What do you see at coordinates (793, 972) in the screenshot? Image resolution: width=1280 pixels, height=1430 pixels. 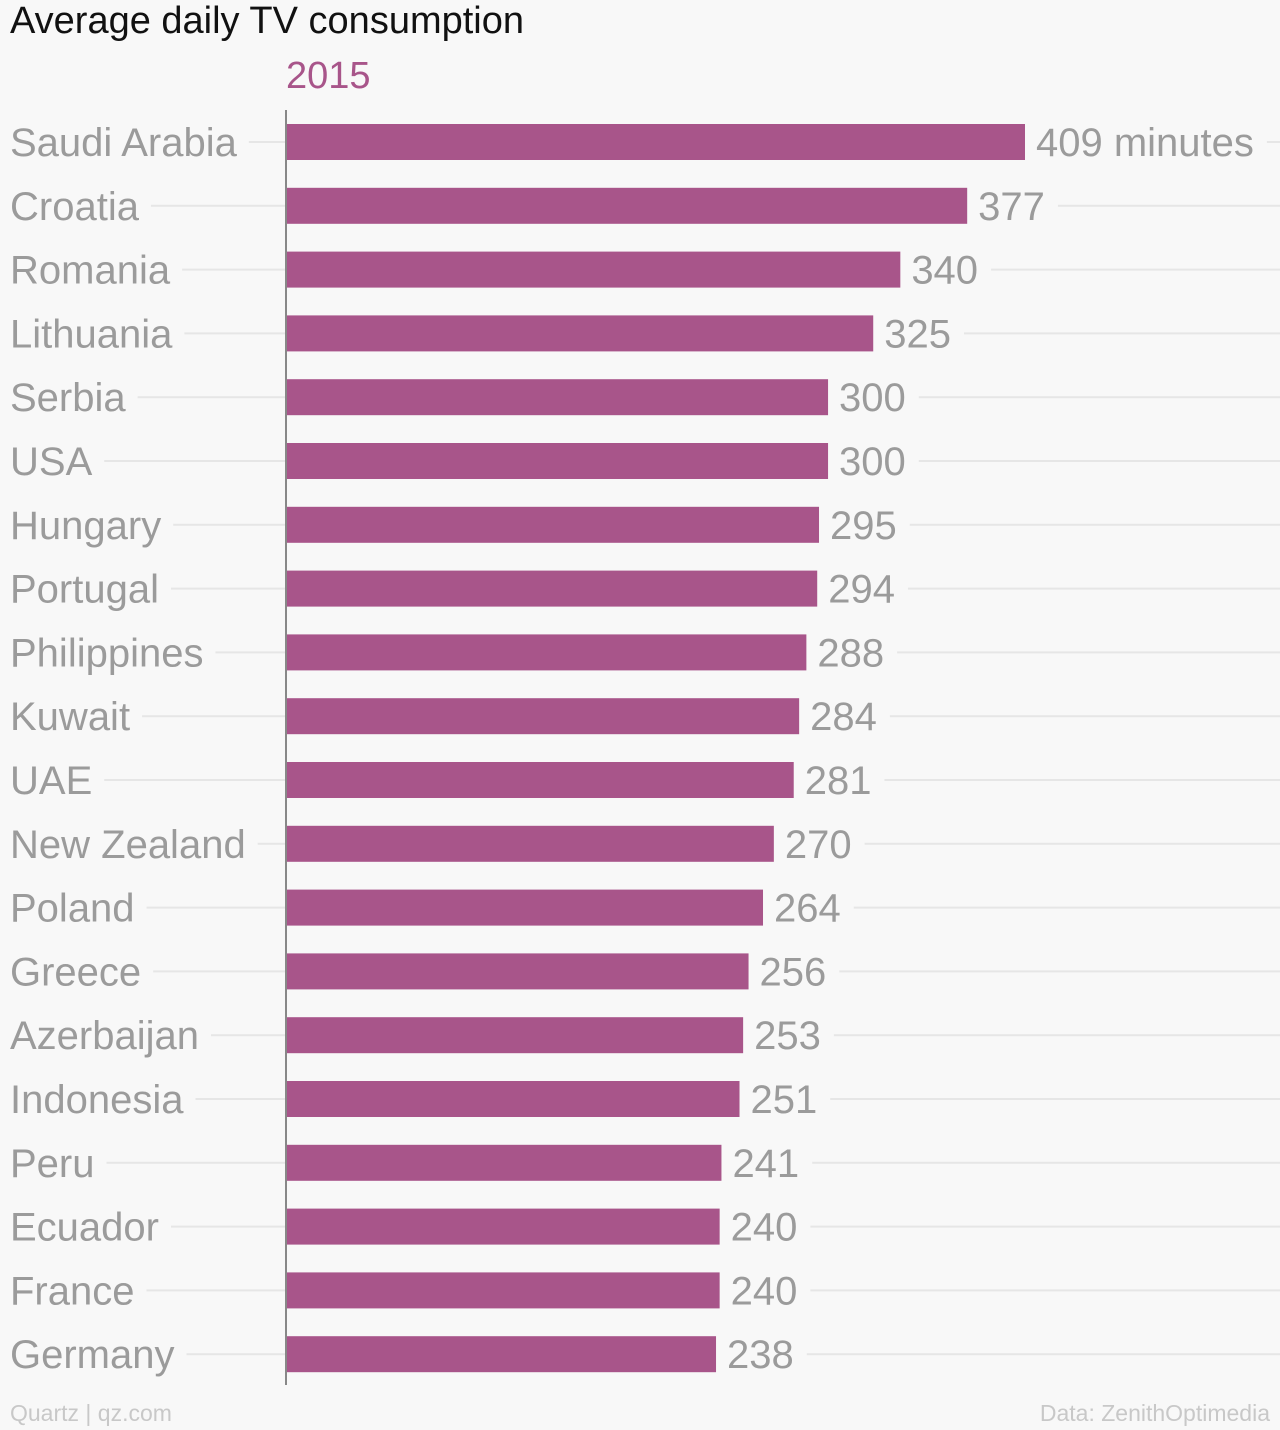 I see `value-label: 256` at bounding box center [793, 972].